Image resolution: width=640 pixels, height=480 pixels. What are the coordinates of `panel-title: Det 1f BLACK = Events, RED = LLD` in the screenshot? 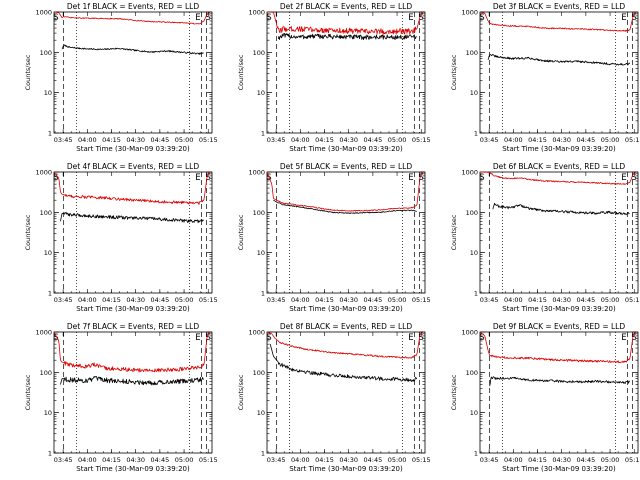 It's located at (133, 6).